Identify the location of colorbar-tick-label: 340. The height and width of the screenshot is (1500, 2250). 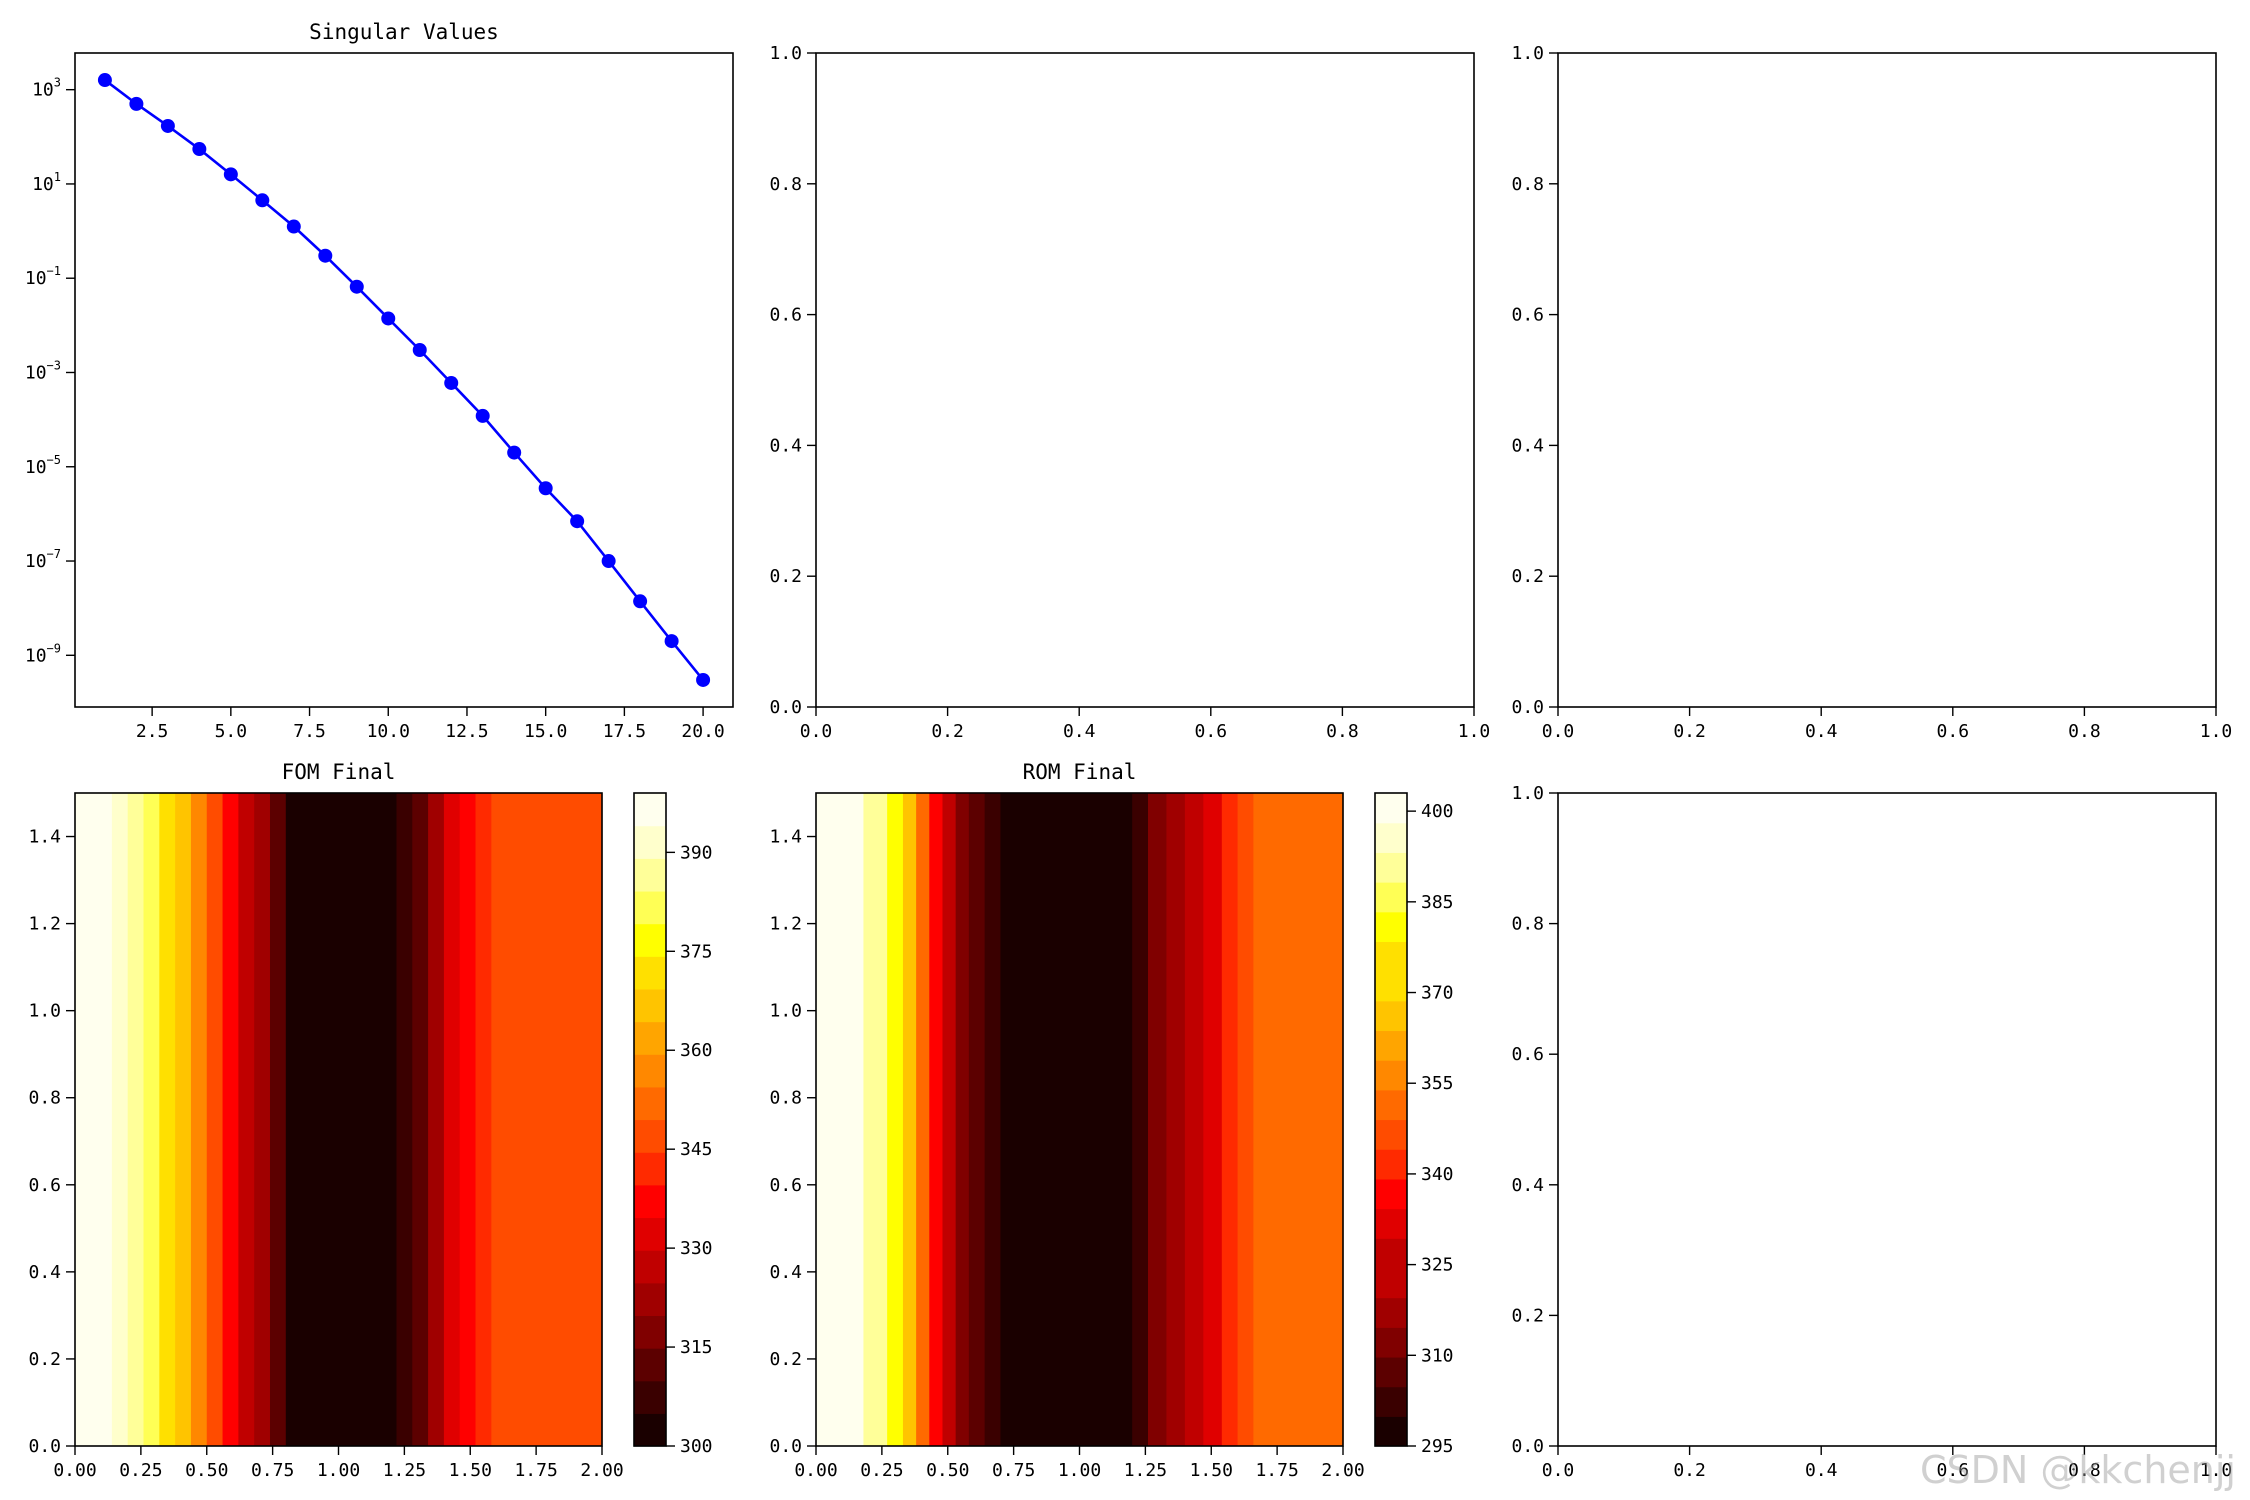
(1437, 1174).